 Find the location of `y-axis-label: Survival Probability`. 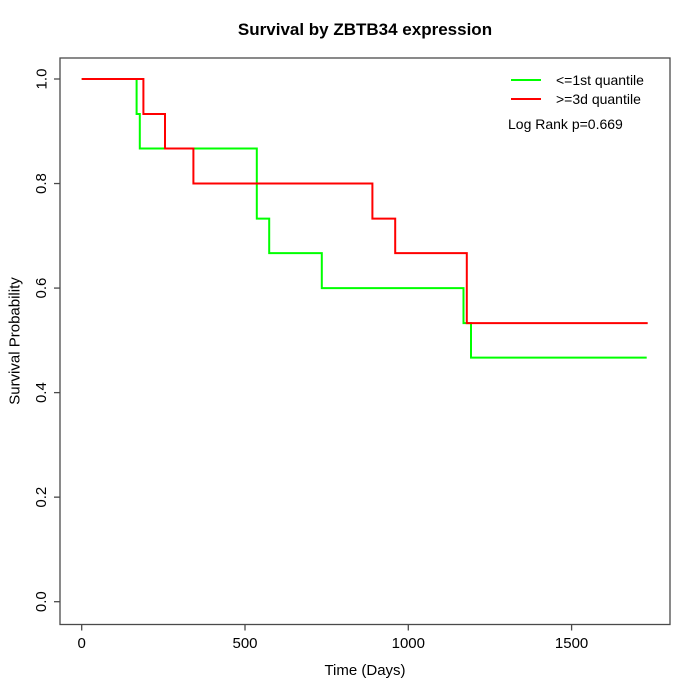

y-axis-label: Survival Probability is located at coordinates (15, 341).